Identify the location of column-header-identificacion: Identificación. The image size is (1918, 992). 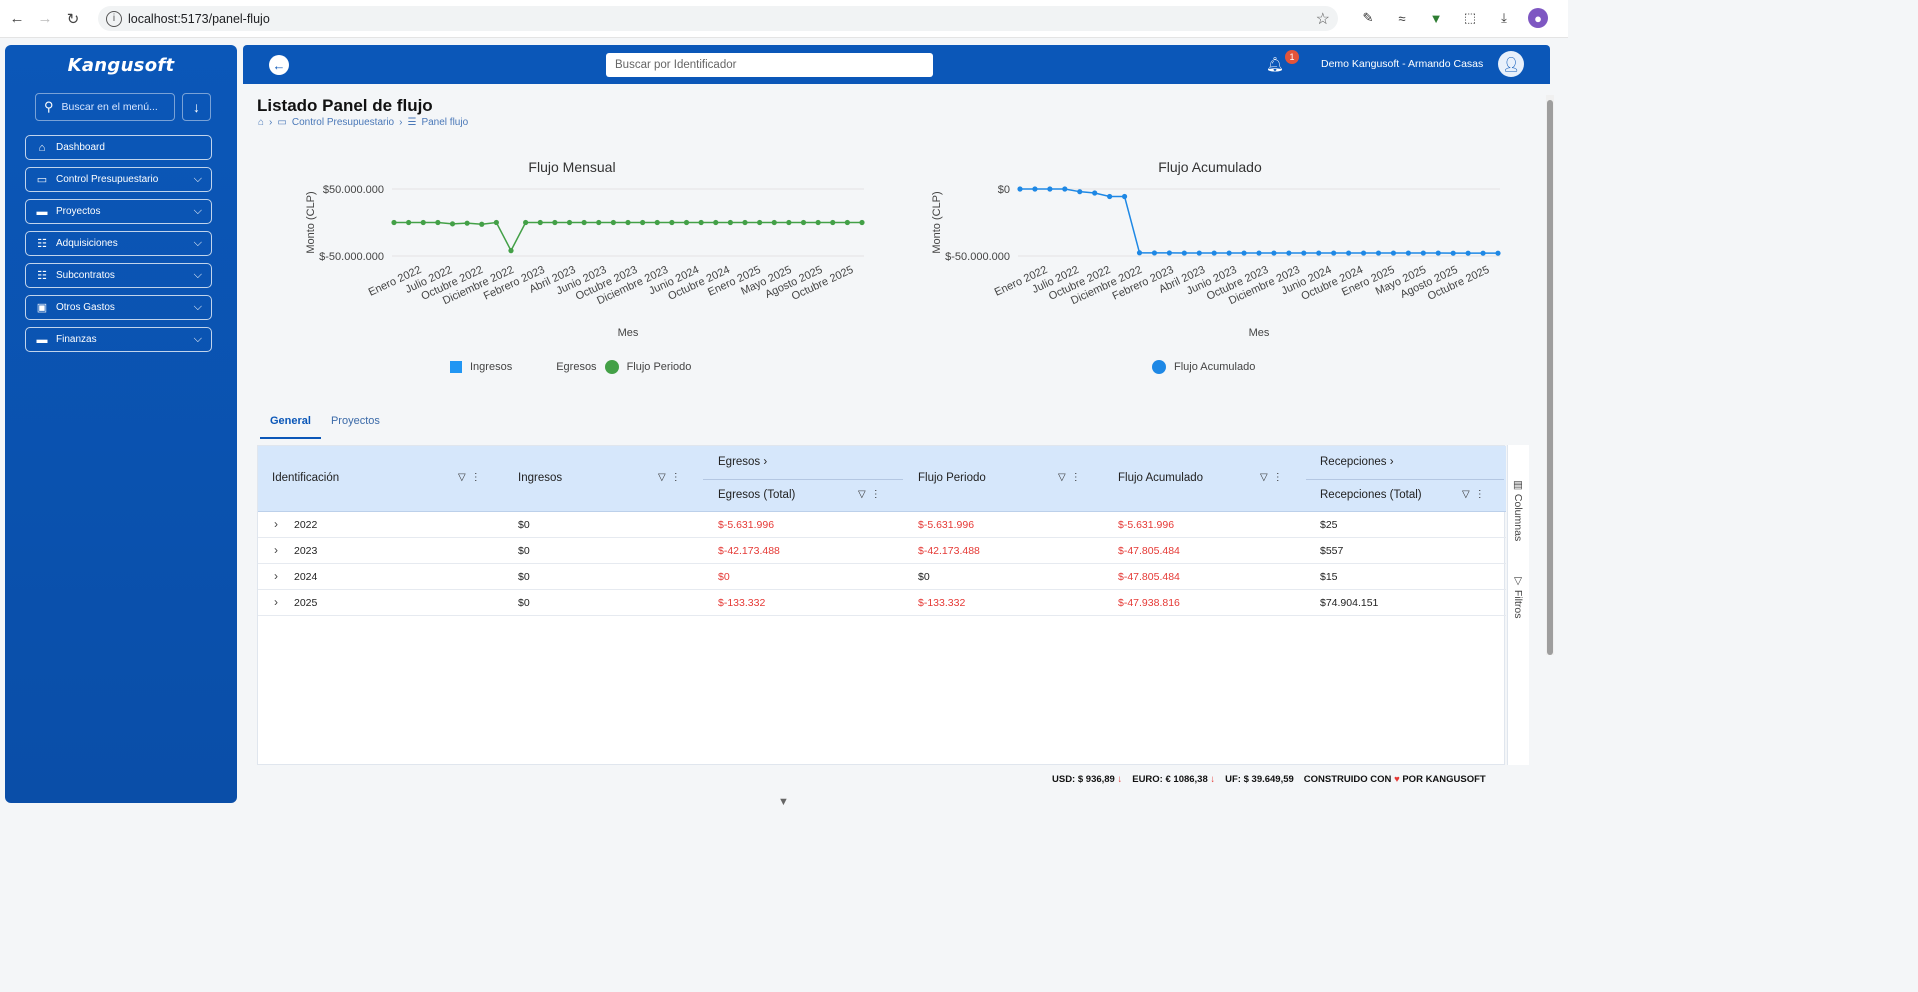
(306, 478).